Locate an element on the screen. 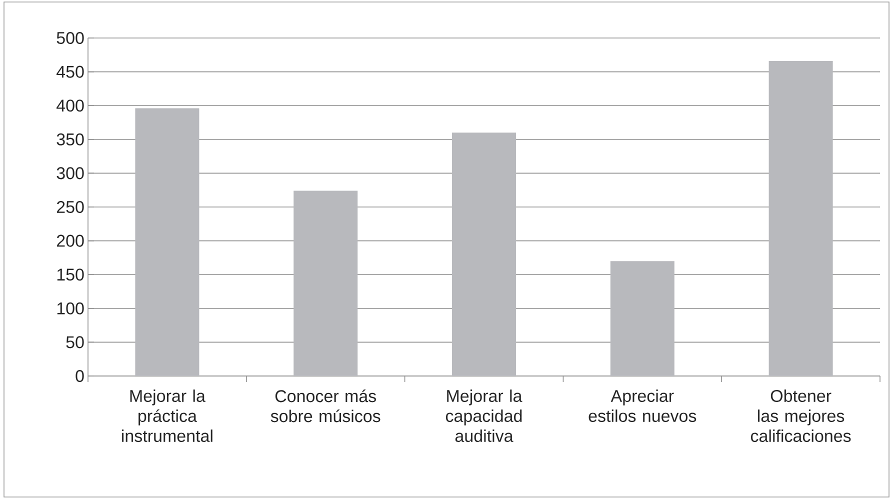 The height and width of the screenshot is (499, 891). x-tick-label: Mejorar la capacidad auditiva is located at coordinates (484, 416).